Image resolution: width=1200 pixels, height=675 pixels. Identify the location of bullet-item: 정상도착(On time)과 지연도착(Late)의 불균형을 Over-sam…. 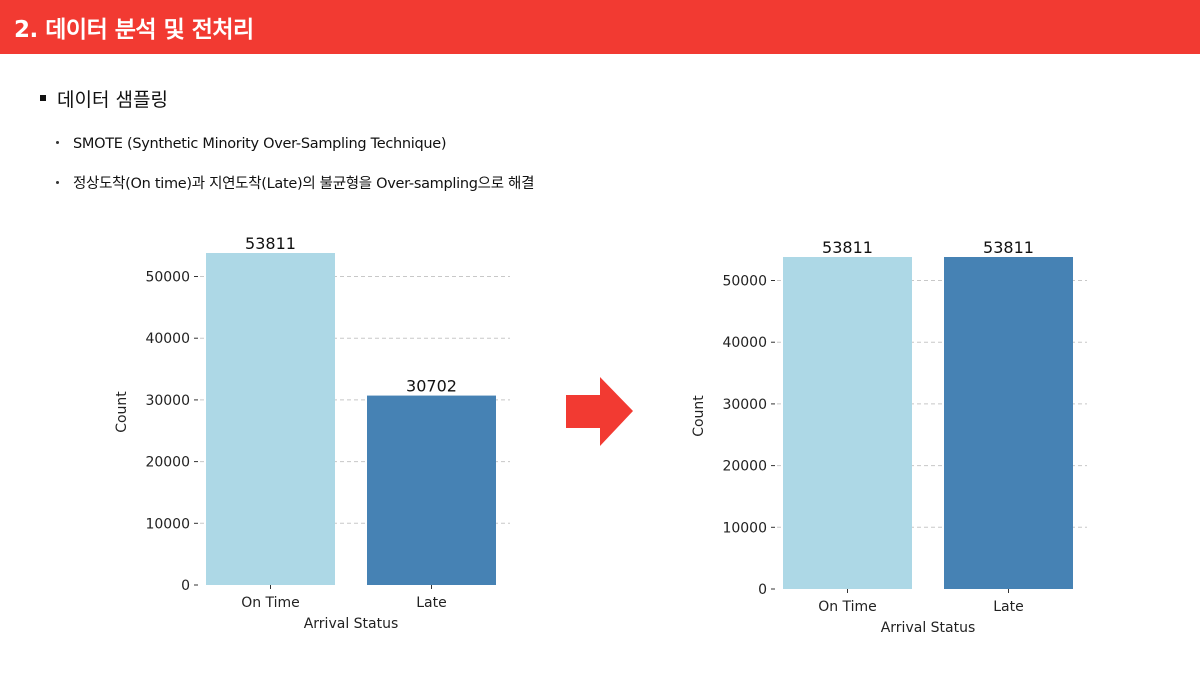
(295, 182).